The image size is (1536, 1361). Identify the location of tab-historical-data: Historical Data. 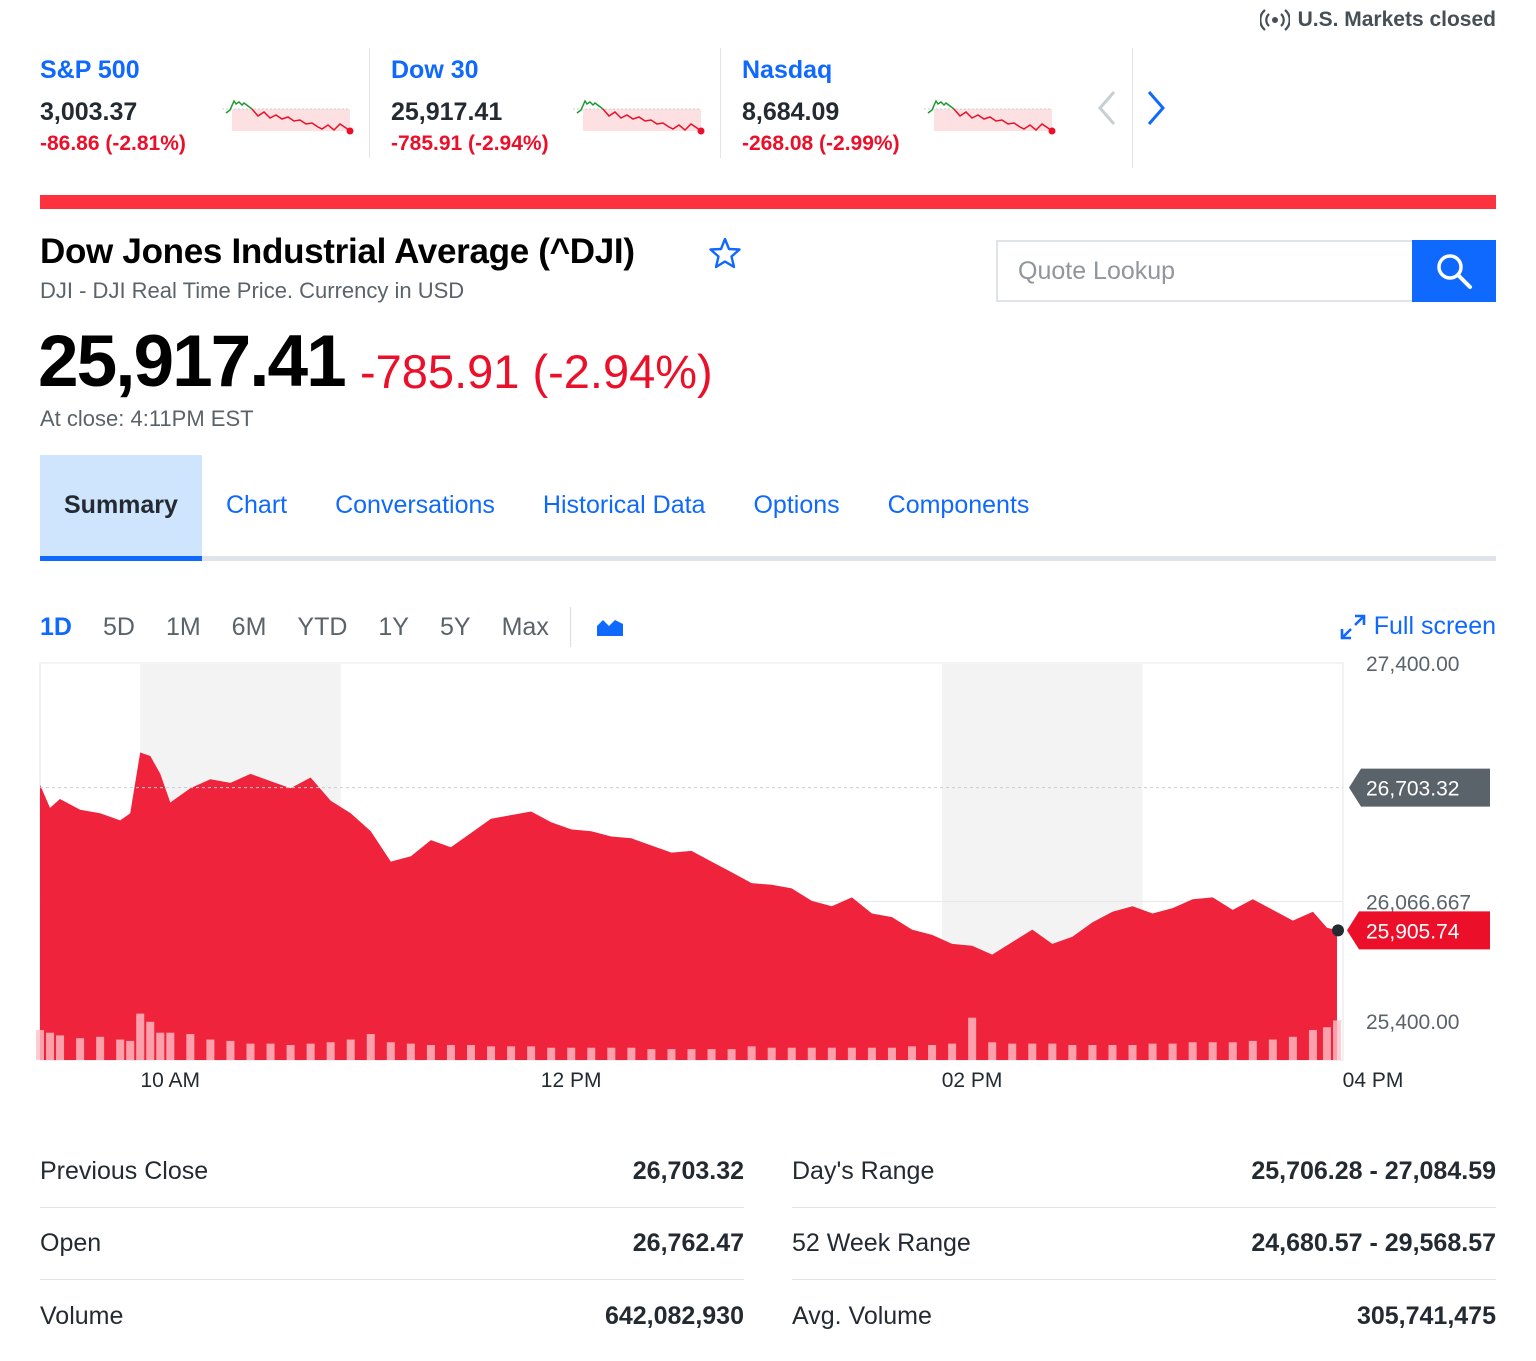
(624, 505).